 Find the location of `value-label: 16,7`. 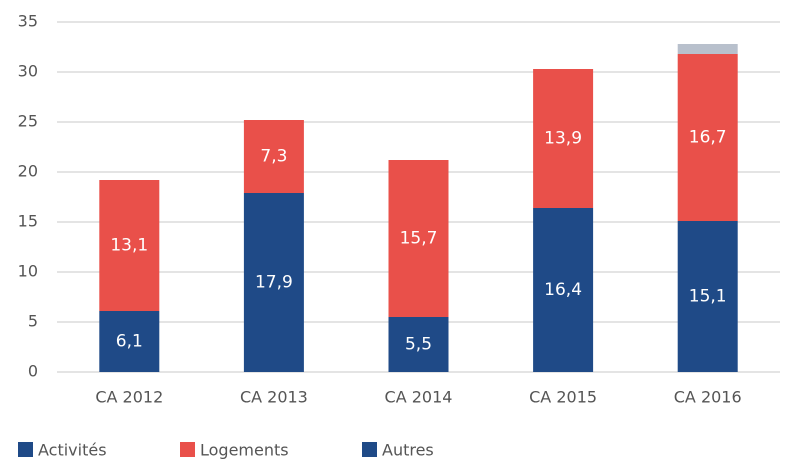

value-label: 16,7 is located at coordinates (708, 138).